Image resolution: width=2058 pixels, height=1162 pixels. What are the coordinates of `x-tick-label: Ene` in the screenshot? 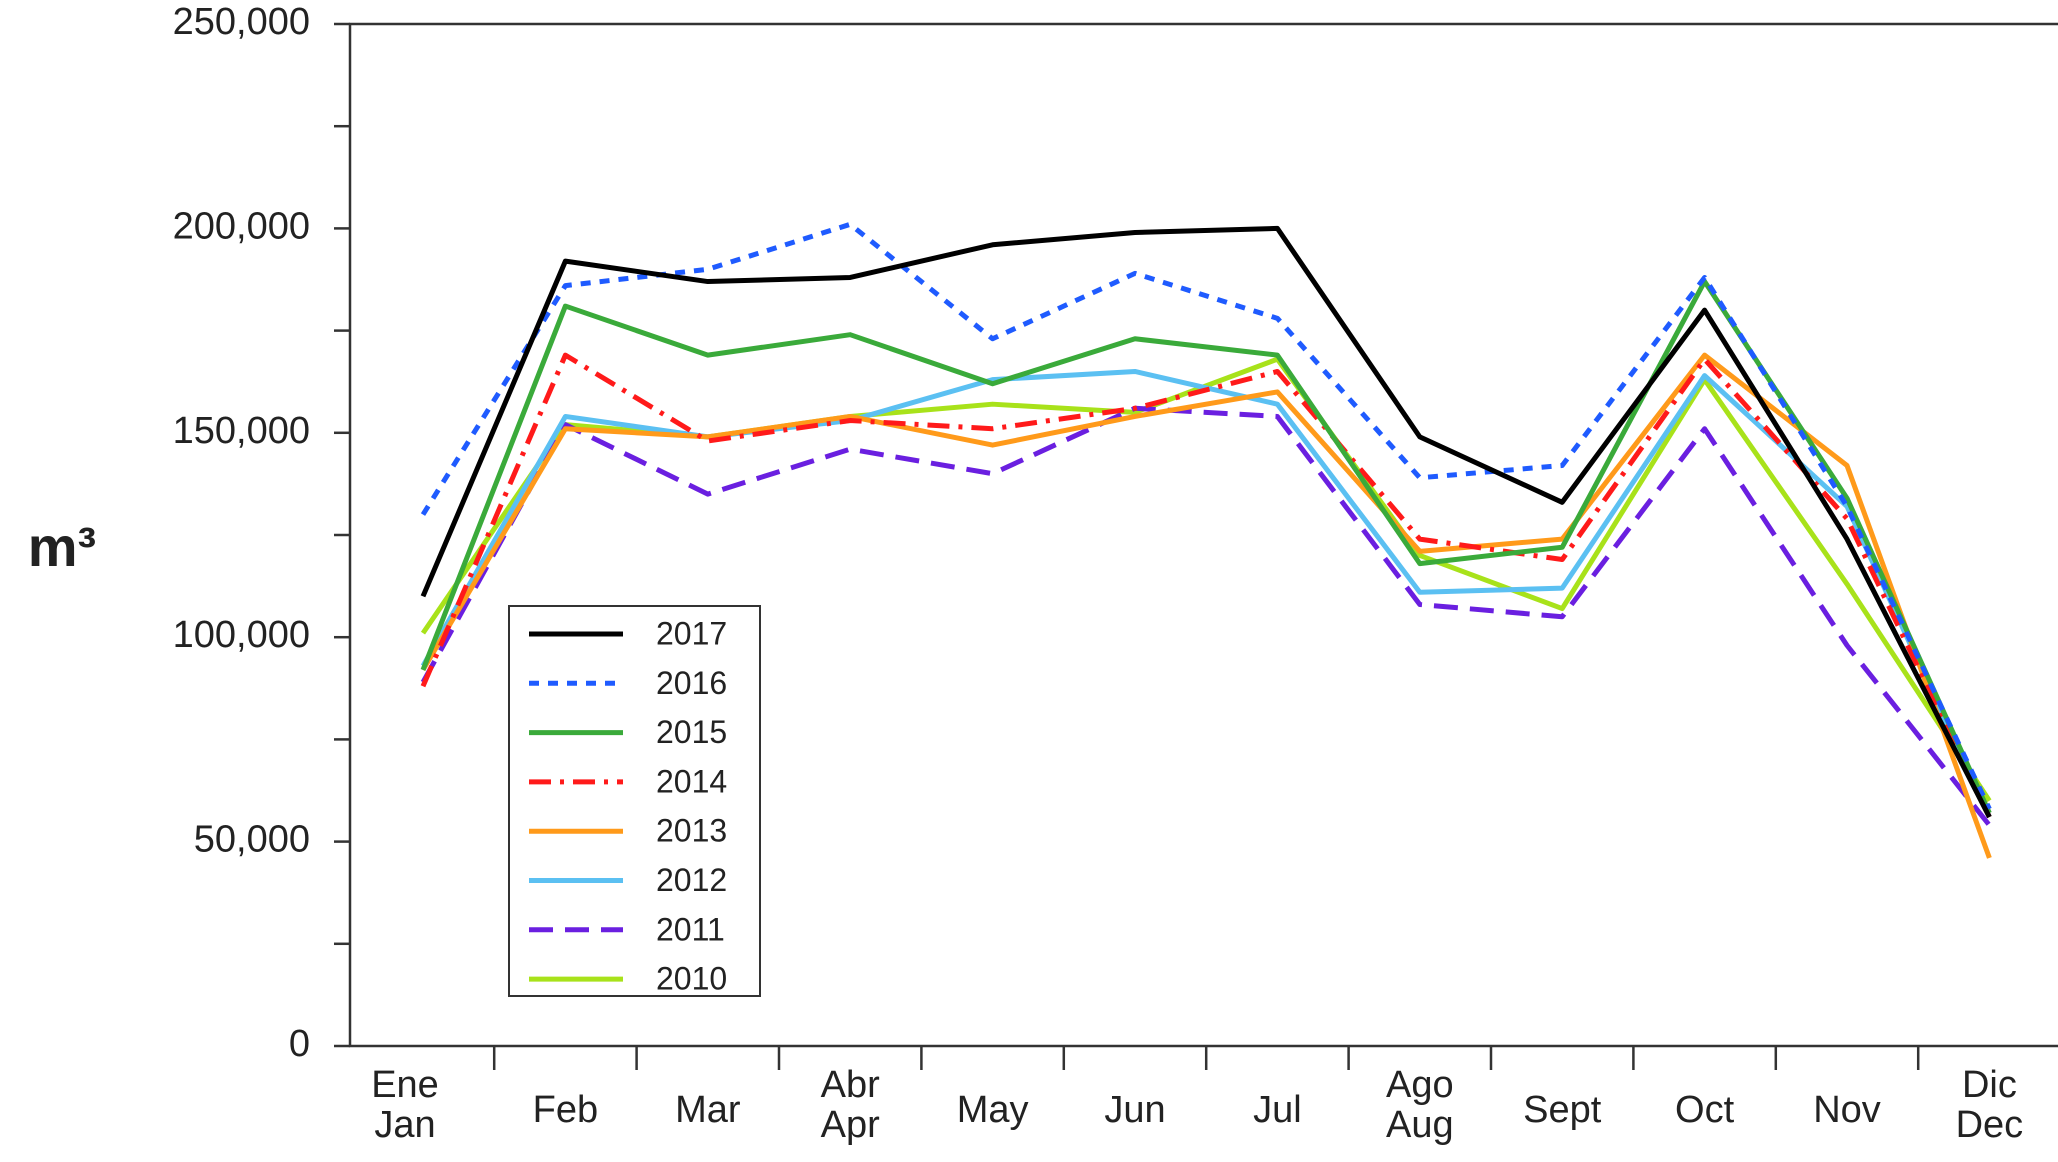 It's located at (405, 1085).